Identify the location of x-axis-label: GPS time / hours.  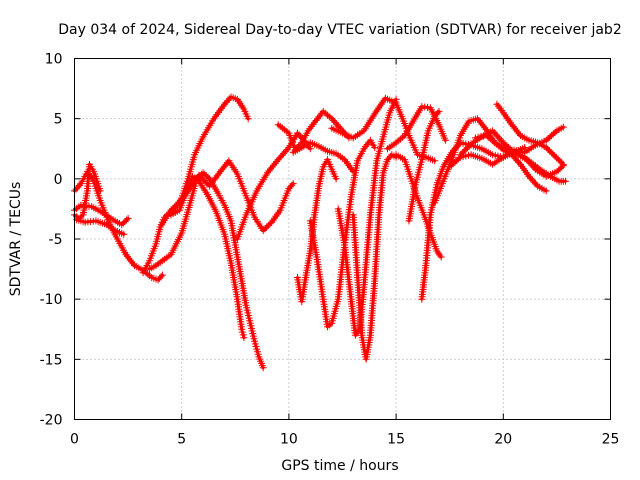
(339, 466).